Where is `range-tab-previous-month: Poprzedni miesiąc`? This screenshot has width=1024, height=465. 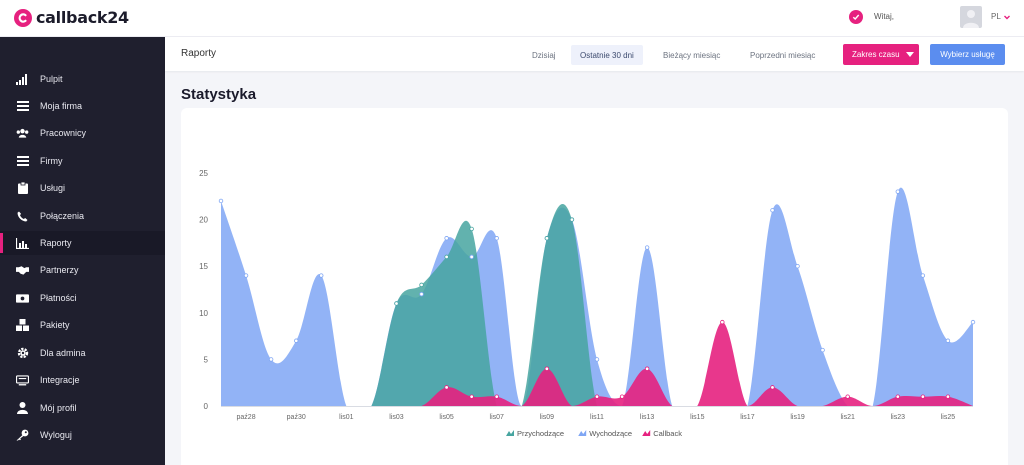 range-tab-previous-month: Poprzedni miesiąc is located at coordinates (783, 55).